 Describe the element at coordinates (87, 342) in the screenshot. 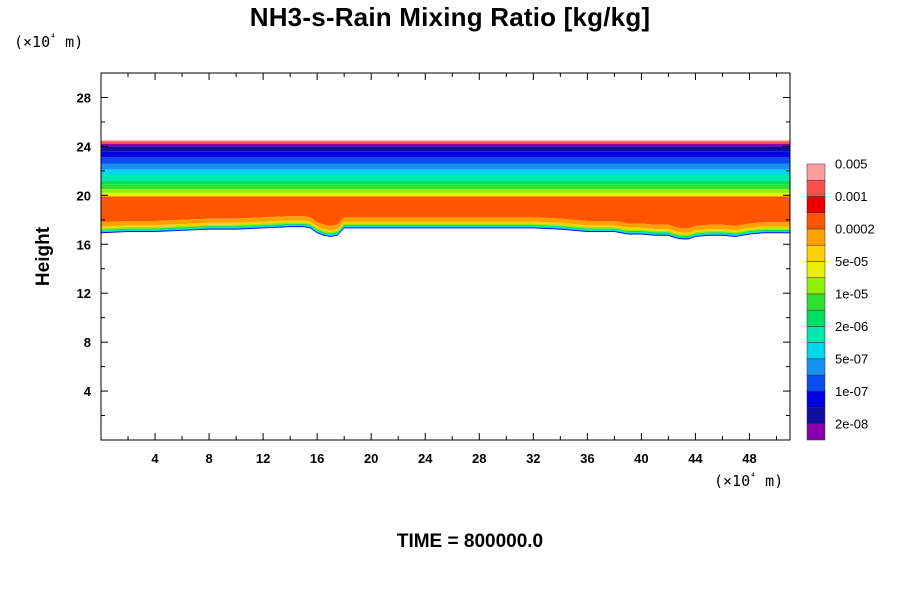

I see `y-tick-label: 8` at that location.